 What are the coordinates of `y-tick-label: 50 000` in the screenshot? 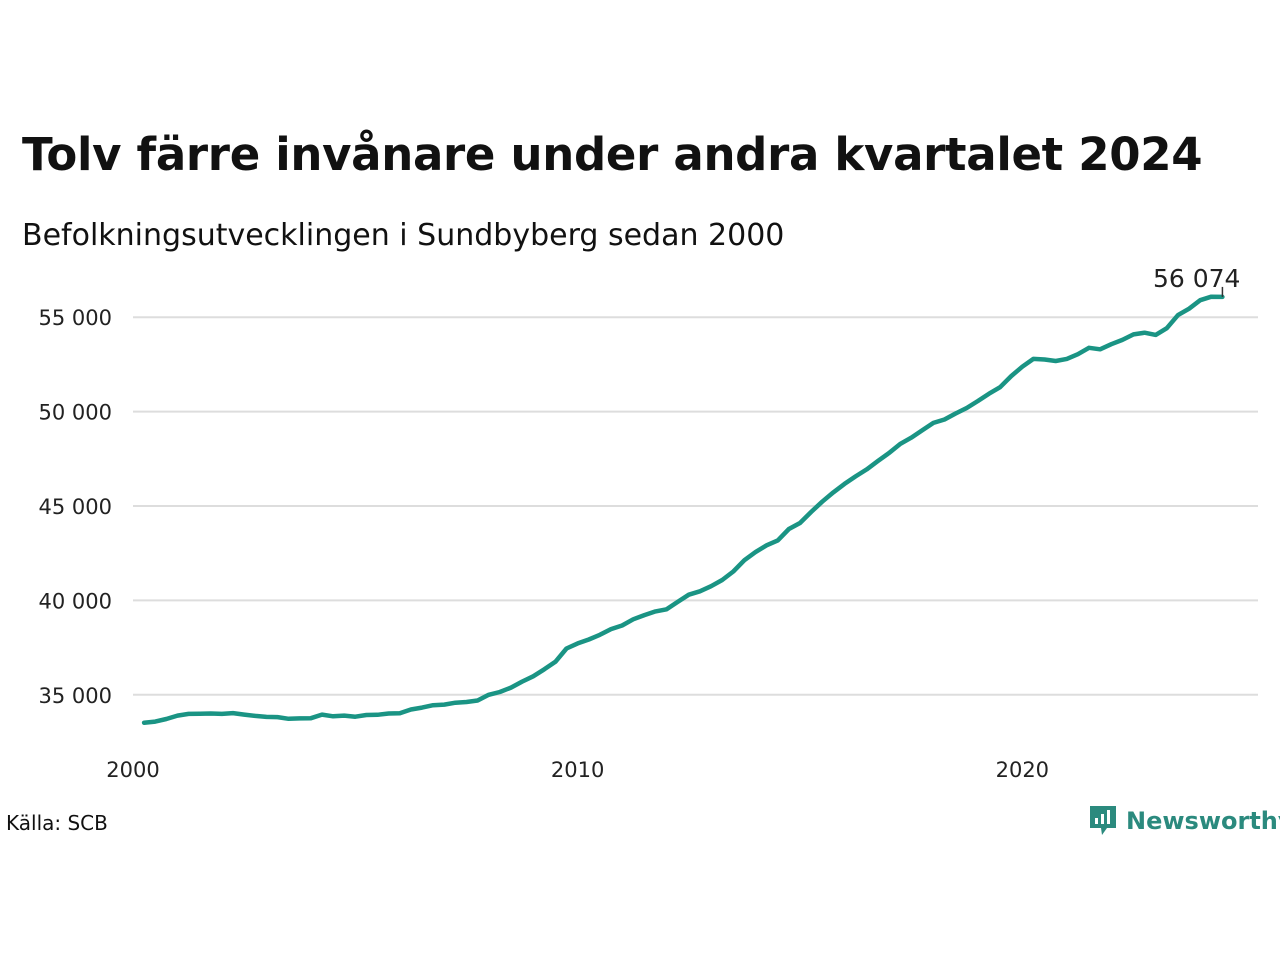 It's located at (75, 413).